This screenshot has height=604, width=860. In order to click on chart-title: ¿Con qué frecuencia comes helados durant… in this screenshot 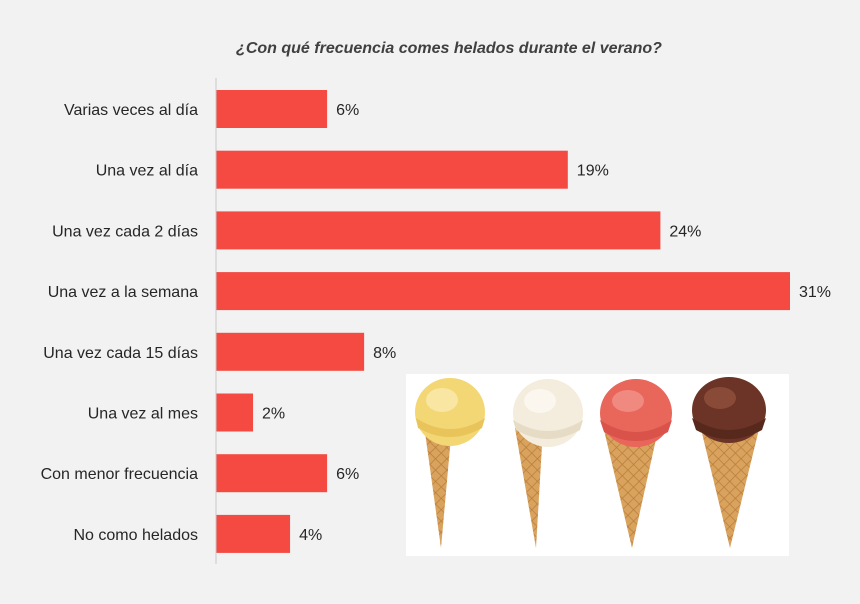, I will do `click(449, 48)`.